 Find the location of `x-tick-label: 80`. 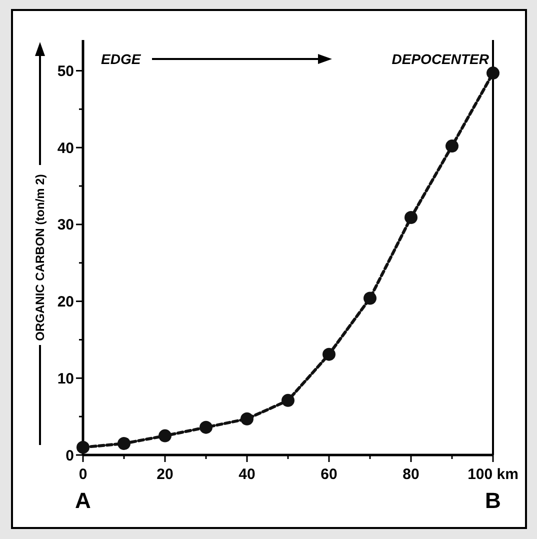

x-tick-label: 80 is located at coordinates (411, 474).